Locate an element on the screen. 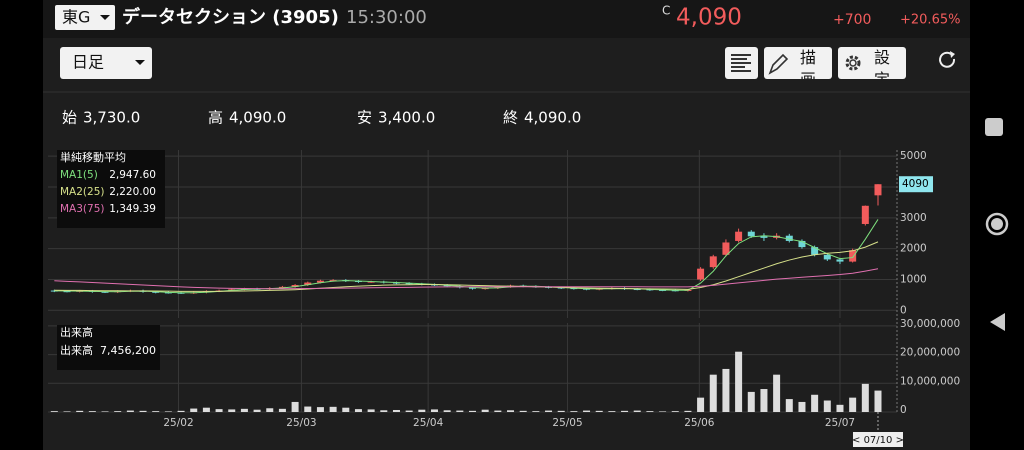 Image resolution: width=1024 pixels, height=450 pixels. ma-line is located at coordinates (466, 266).